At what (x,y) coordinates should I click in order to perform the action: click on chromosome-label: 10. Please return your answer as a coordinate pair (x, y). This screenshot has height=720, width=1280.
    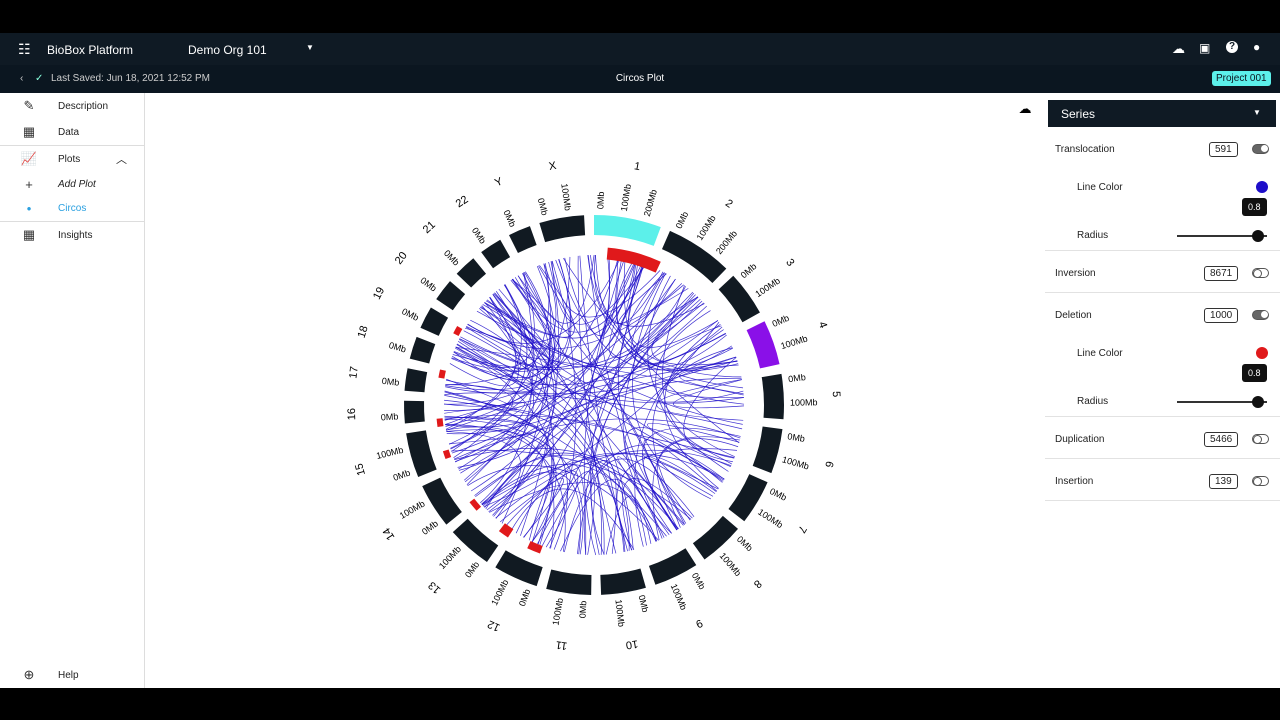
    Looking at the image, I should click on (632, 644).